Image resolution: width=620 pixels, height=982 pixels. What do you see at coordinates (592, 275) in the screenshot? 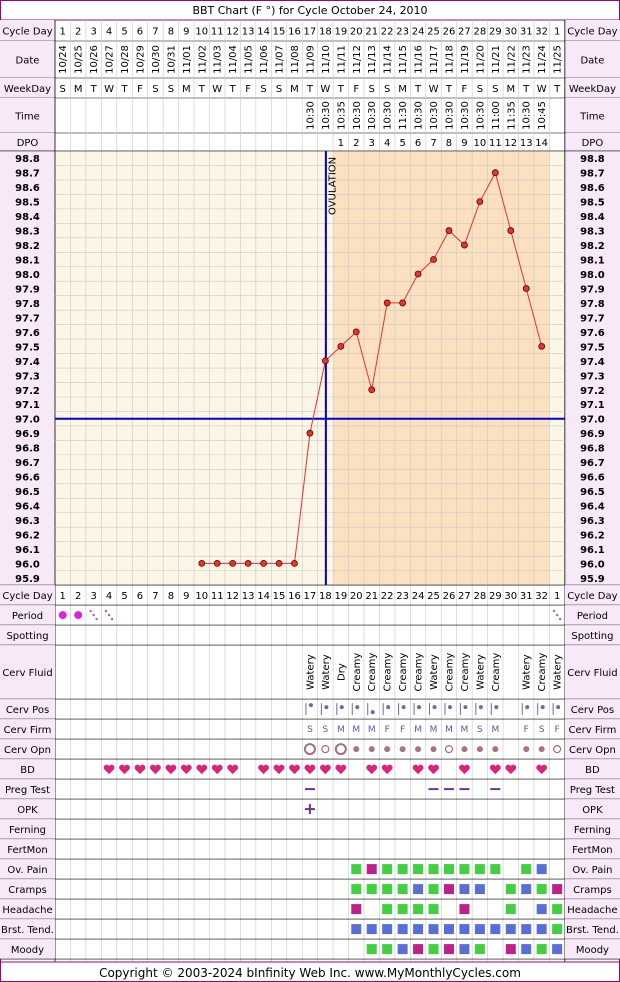
I see `y-tick-label-right: 98.0` at bounding box center [592, 275].